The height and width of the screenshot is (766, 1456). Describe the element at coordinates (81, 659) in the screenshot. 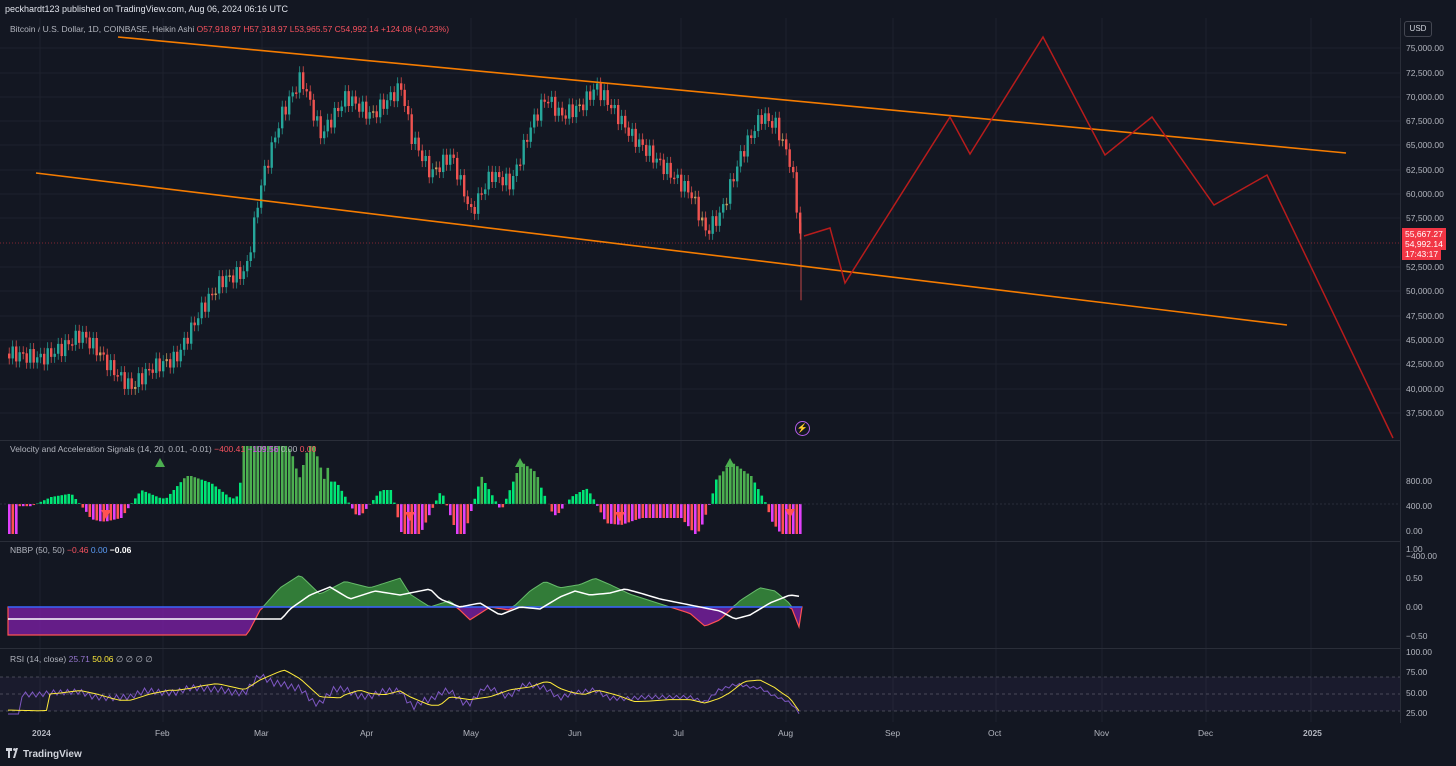

I see `rsi-legend: RSI (14, close) 25.71 50.06 ∅ ∅ ∅ ∅` at that location.